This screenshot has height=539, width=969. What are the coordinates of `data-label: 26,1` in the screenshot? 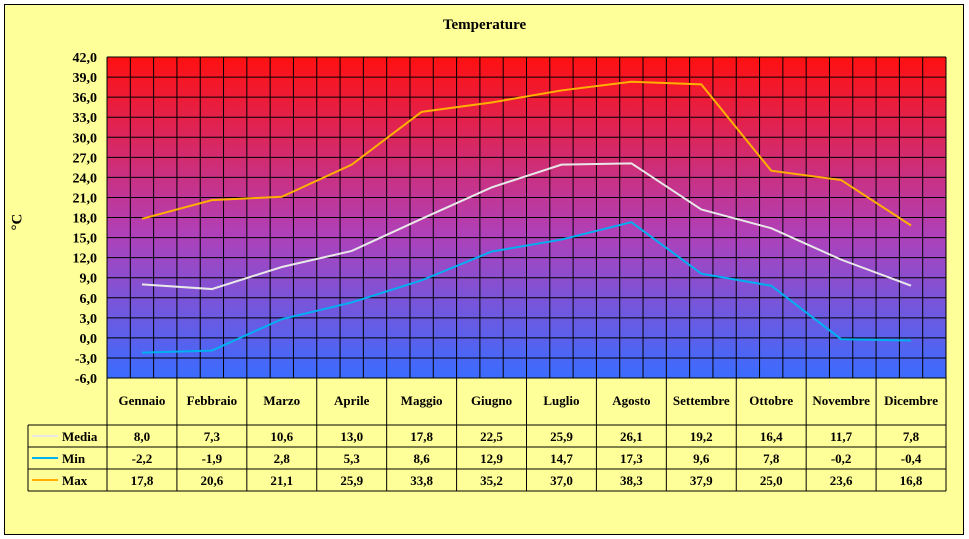 It's located at (631, 436).